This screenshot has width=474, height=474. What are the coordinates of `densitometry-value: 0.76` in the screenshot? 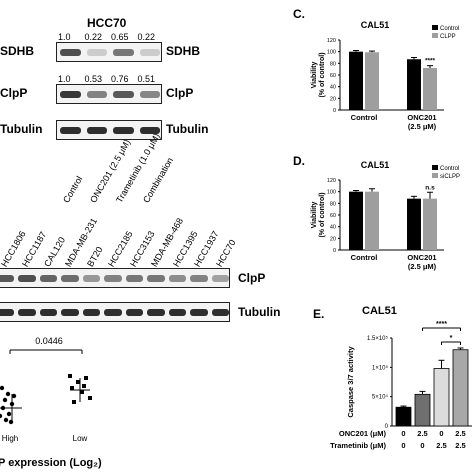 It's located at (120, 79).